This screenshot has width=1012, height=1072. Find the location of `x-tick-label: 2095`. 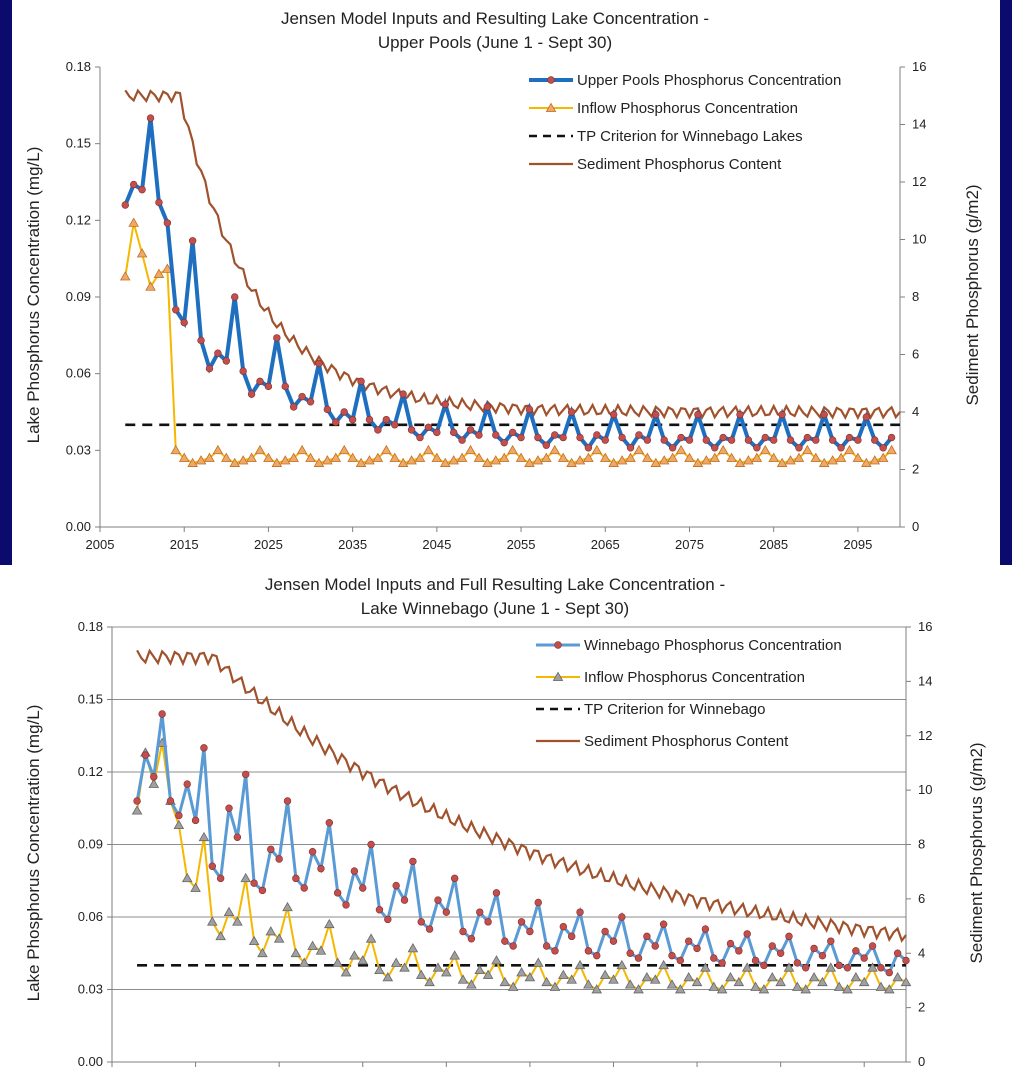

x-tick-label: 2095 is located at coordinates (857, 544).